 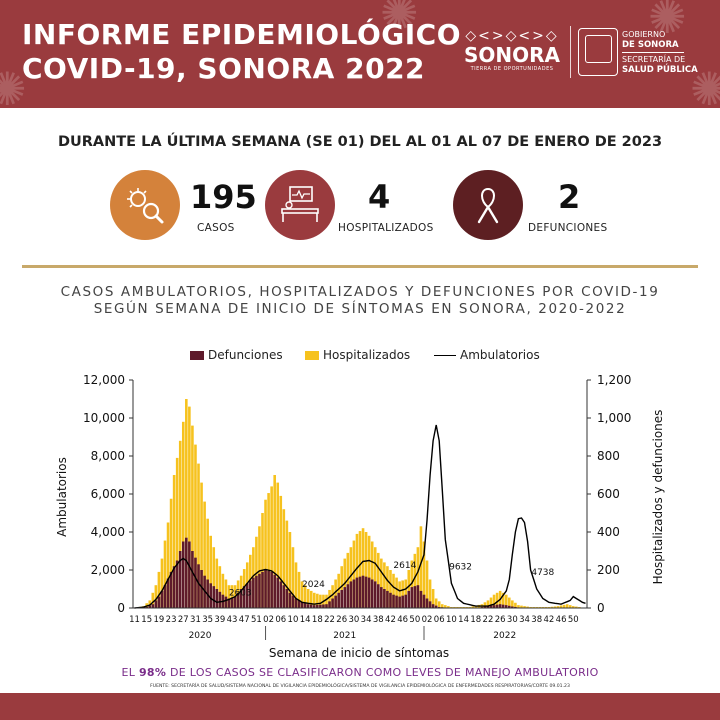 What do you see at coordinates (280, 620) in the screenshot?
I see `x-tick-label: 06` at bounding box center [280, 620].